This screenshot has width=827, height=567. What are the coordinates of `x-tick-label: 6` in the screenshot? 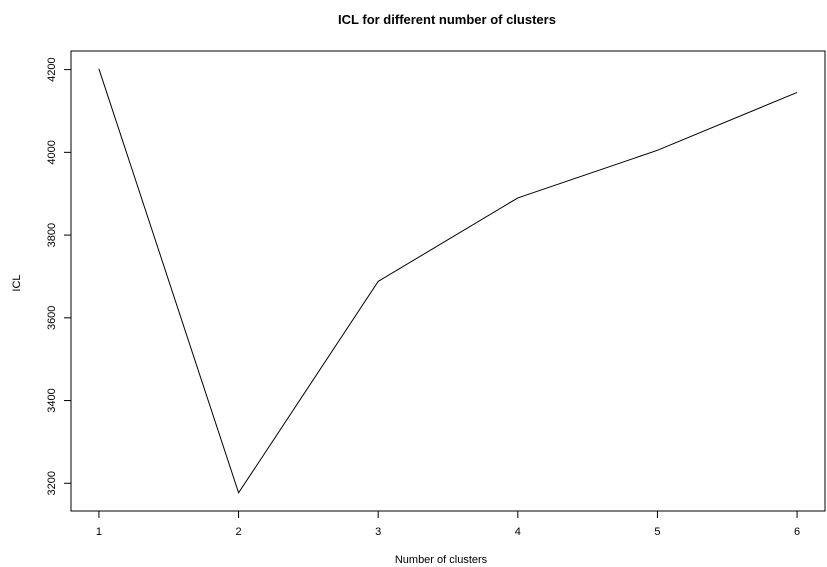 It's located at (797, 532).